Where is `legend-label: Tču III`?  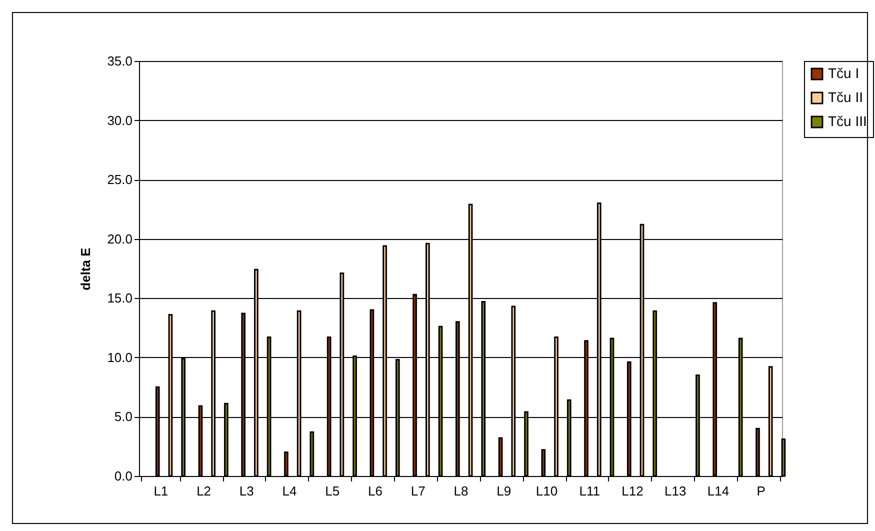
legend-label: Tču III is located at coordinates (847, 121).